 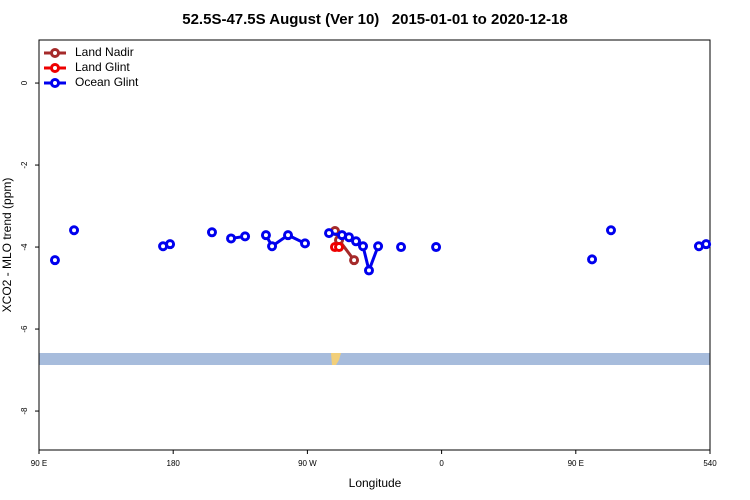 I want to click on x-tick-label: 0, so click(x=441, y=463).